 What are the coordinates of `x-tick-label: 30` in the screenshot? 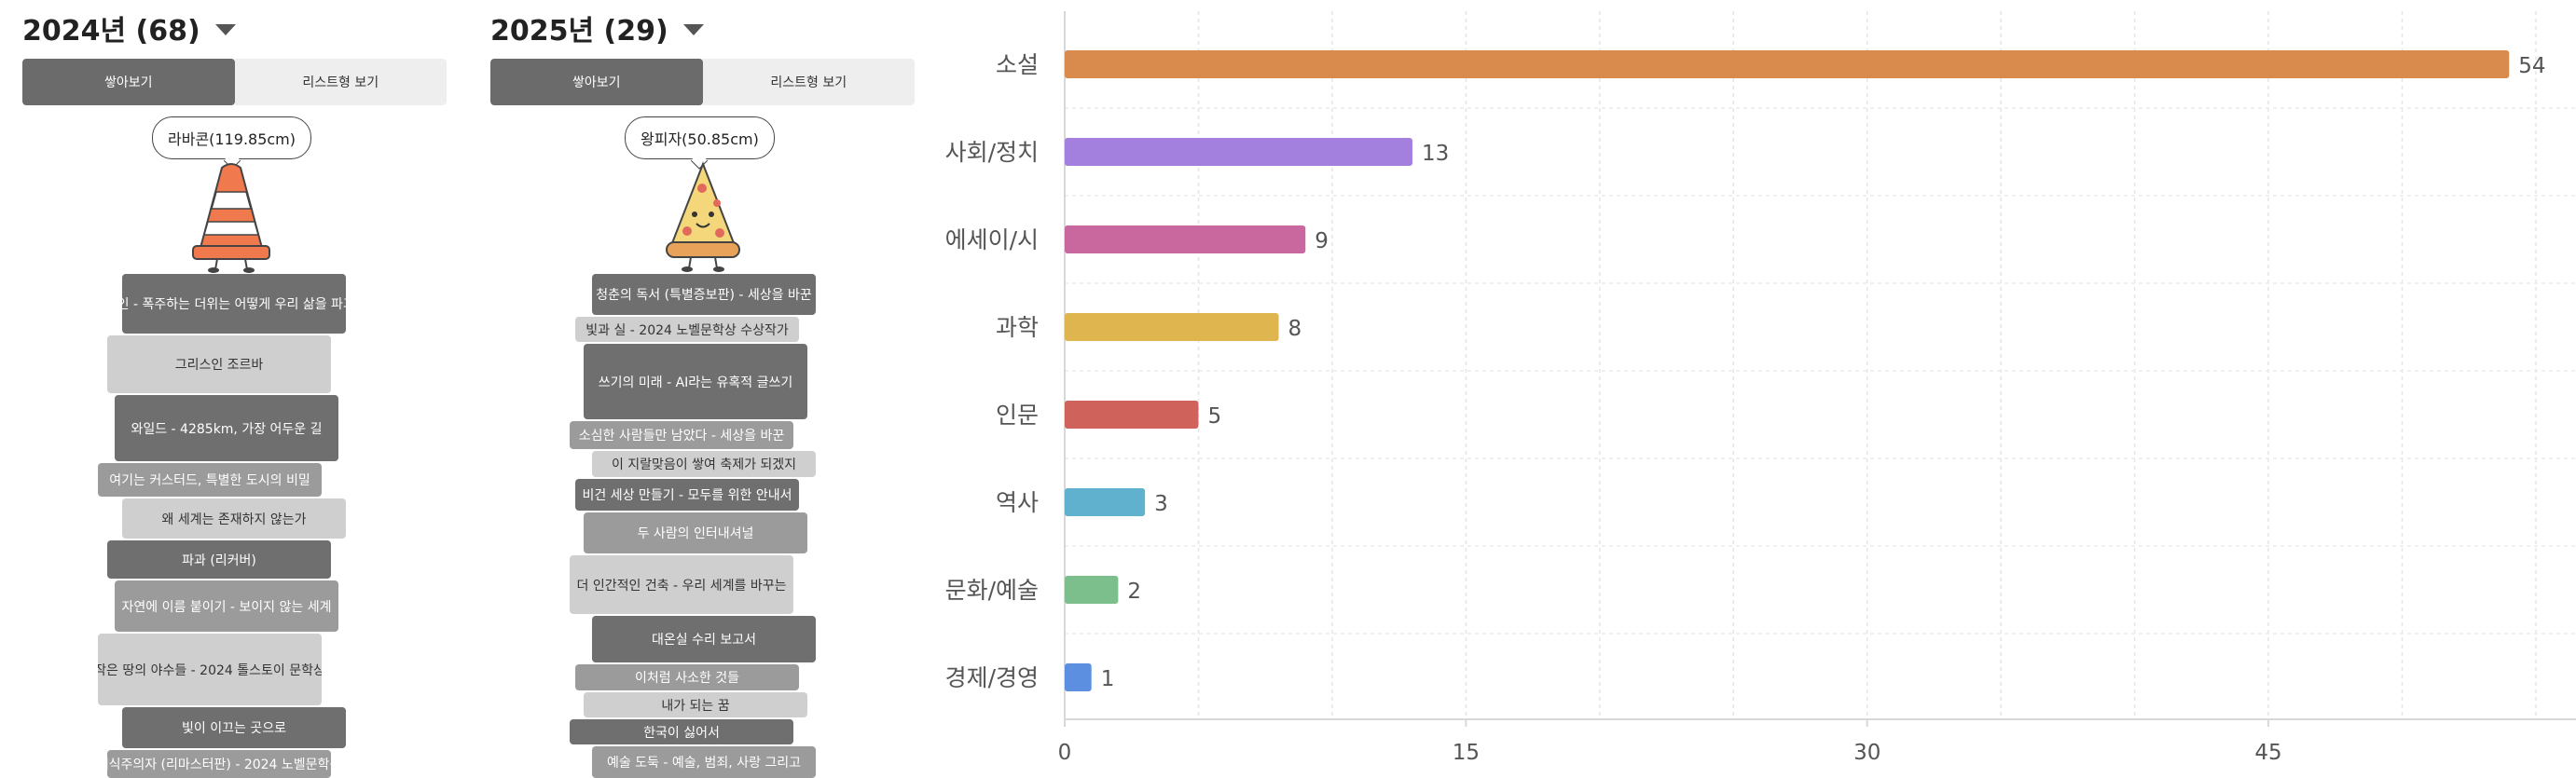 It's located at (1866, 753).